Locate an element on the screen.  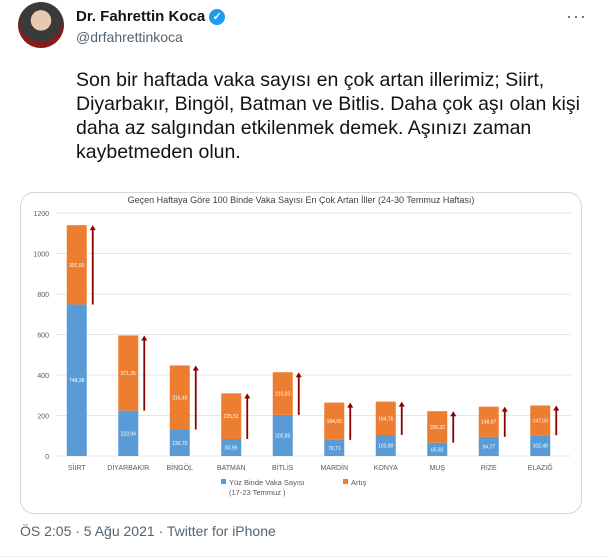
y-tick-label: 200 is located at coordinates (43, 417).